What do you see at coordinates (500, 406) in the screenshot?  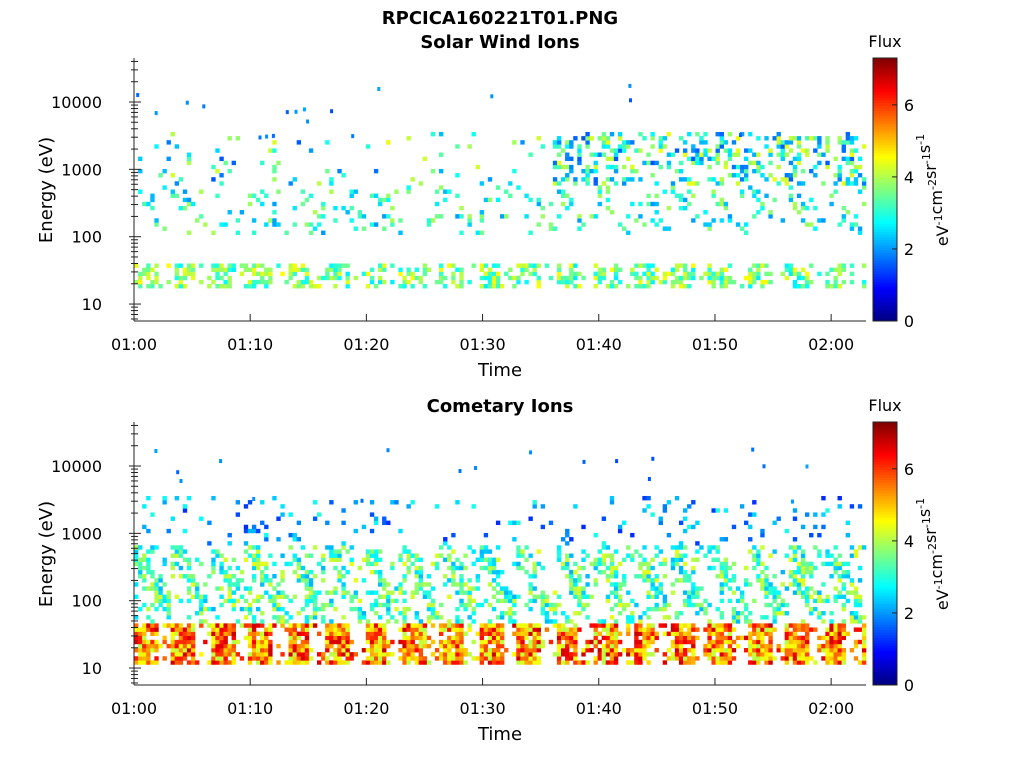 I see `panel-title: Cometary Ions` at bounding box center [500, 406].